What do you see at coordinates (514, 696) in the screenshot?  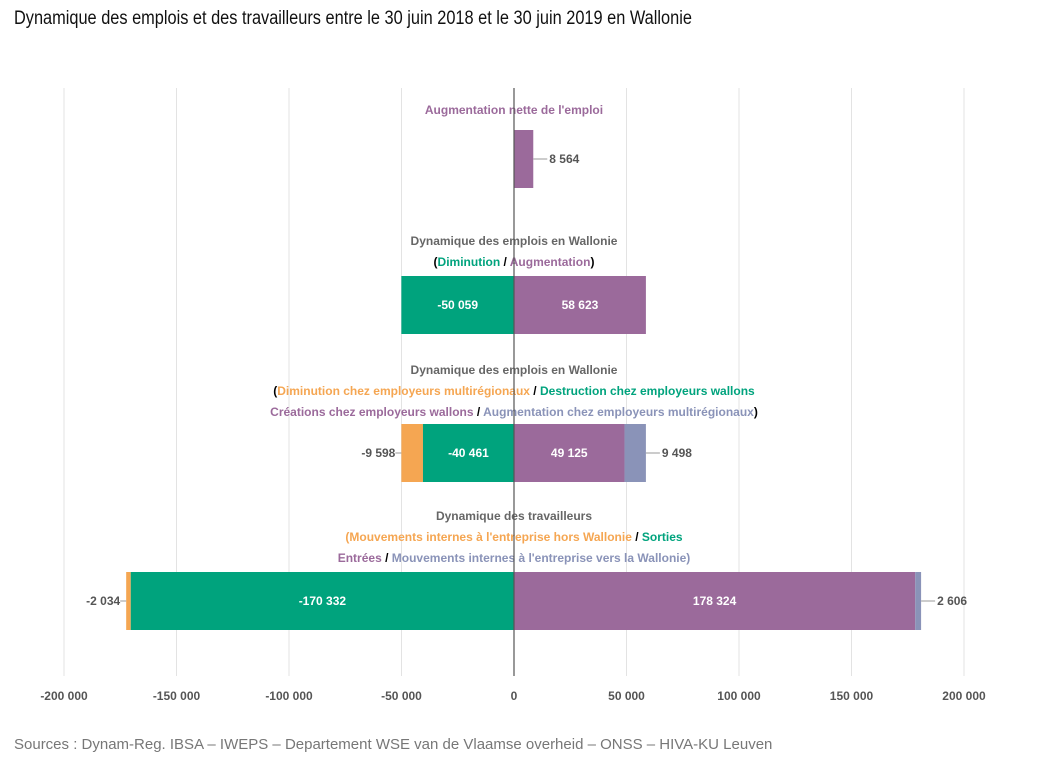 I see `x-tick-label: 0` at bounding box center [514, 696].